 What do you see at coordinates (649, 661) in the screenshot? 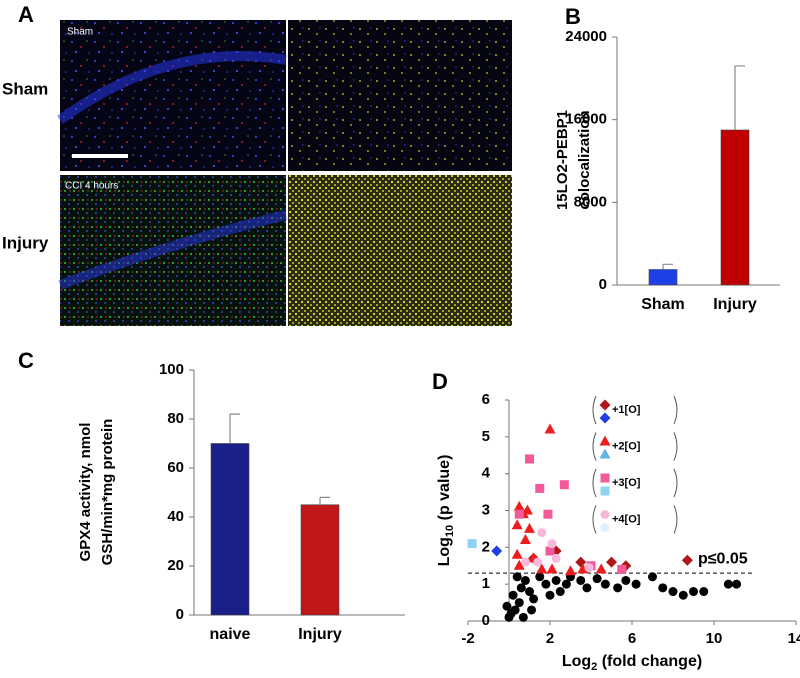
I see `x-axis-label-part: (fold change)` at bounding box center [649, 661].